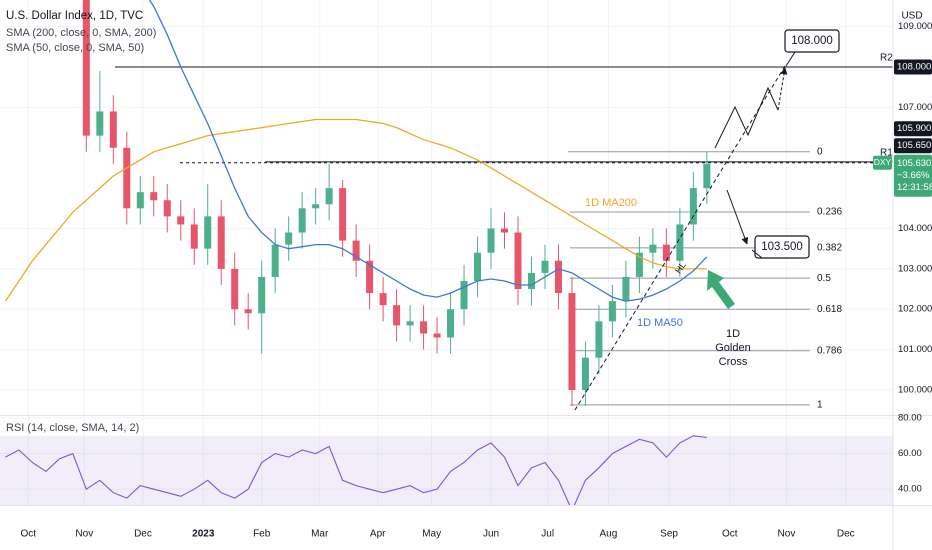 This screenshot has height=550, width=932. I want to click on x-tick-label: Jul, so click(547, 534).